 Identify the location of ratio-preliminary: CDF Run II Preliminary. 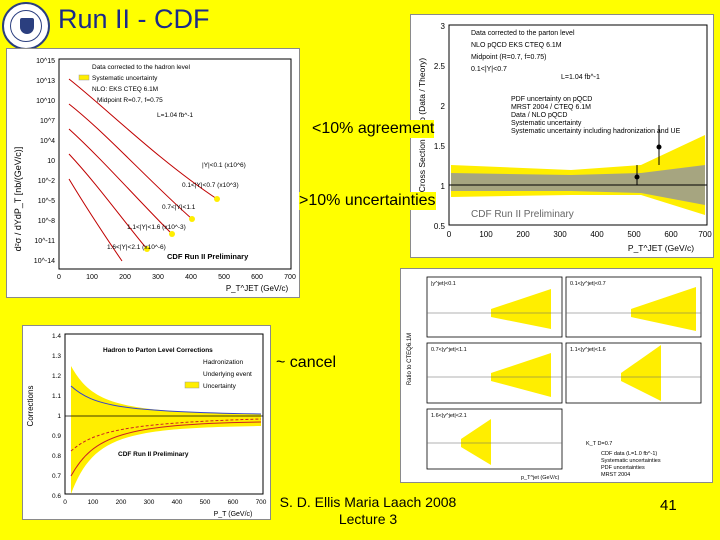
(522, 214).